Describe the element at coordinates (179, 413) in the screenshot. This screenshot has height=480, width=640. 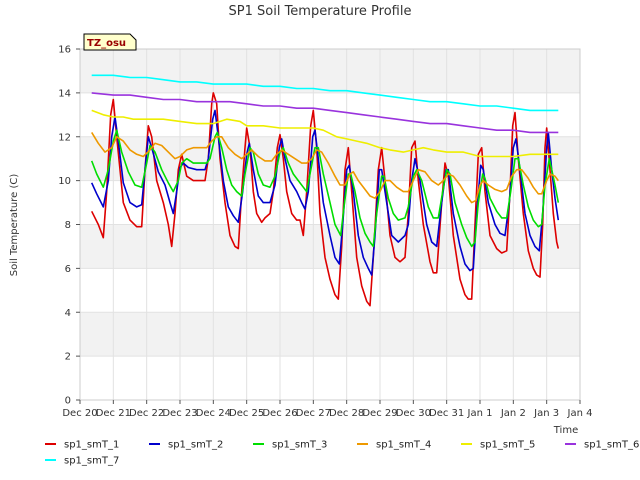
I see `x-tick-label: Dec 23` at that location.